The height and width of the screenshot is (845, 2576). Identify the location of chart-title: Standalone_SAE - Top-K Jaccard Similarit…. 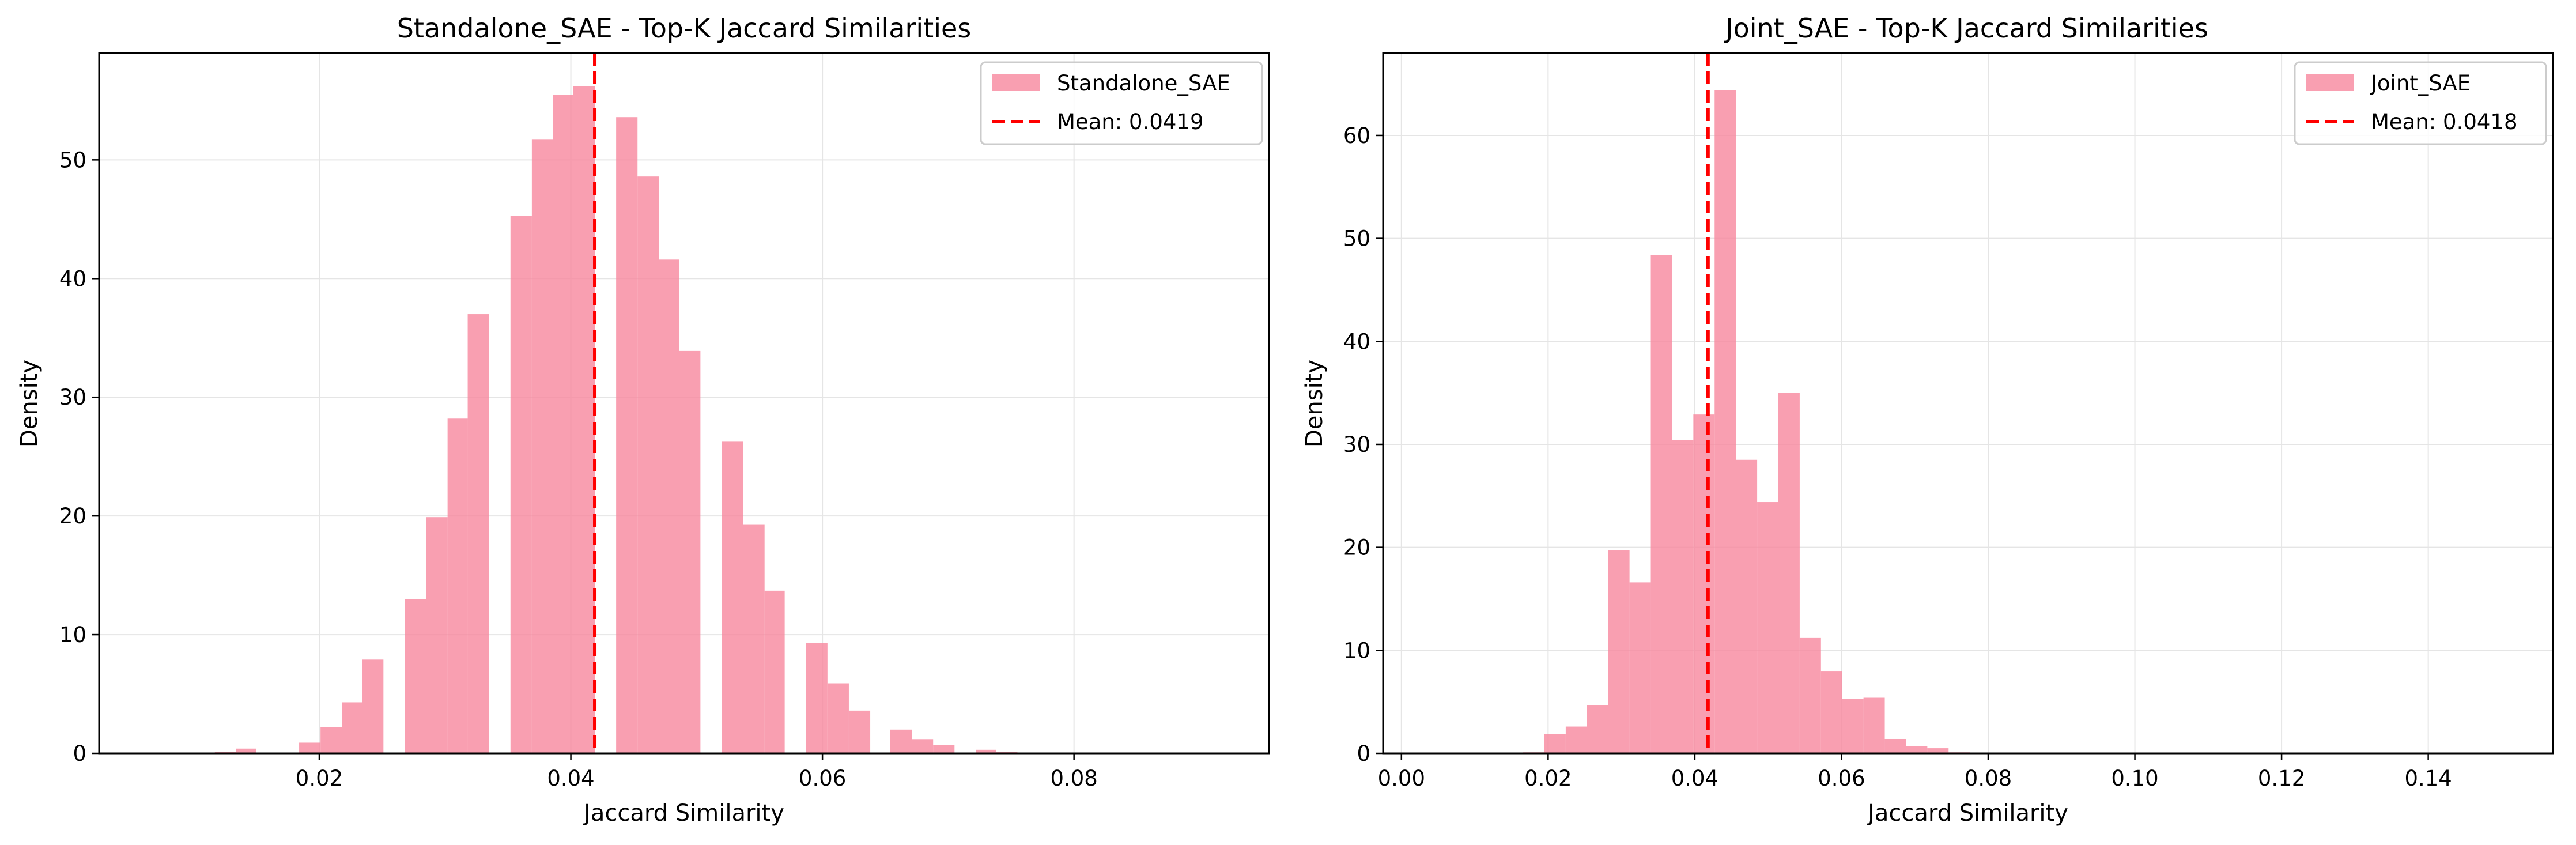
(684, 28).